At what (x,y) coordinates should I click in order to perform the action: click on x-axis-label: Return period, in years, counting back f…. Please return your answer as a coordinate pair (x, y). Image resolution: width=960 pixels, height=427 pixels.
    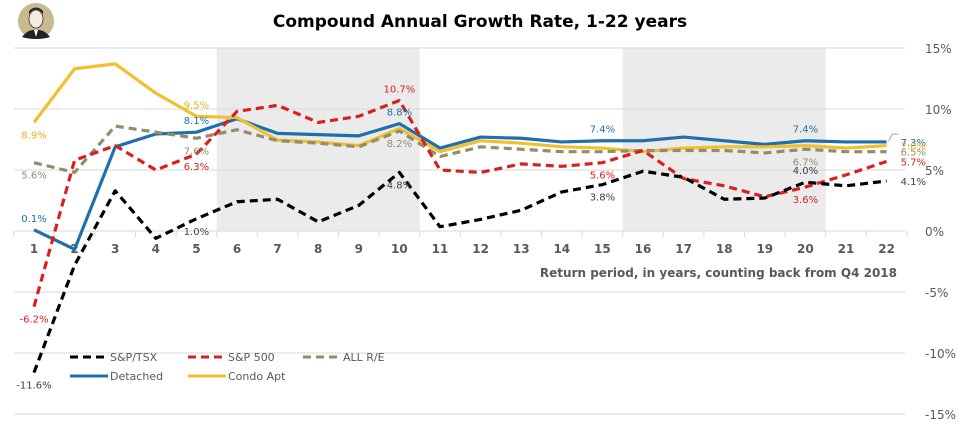
    Looking at the image, I should click on (718, 273).